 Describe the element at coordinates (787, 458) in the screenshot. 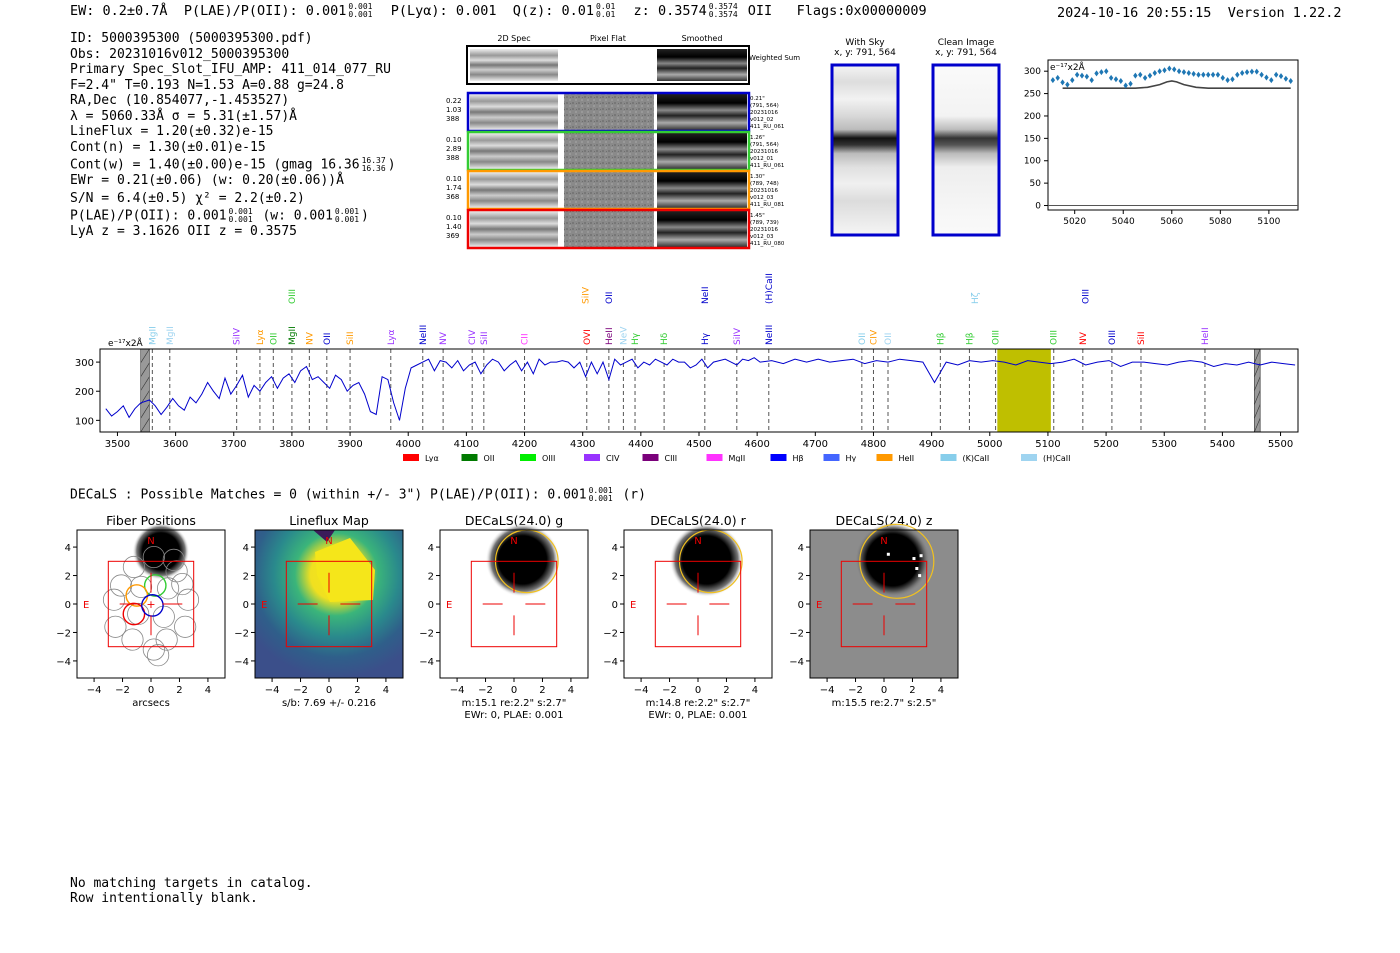

I see `spectrum-legend-item: Hβ` at that location.